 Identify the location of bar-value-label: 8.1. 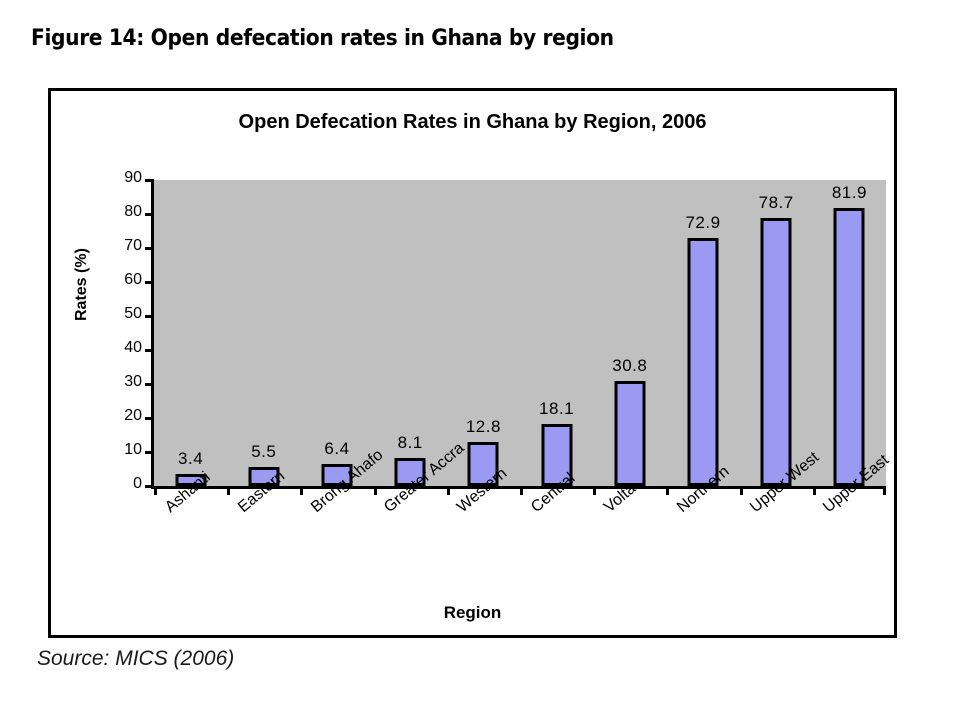
(410, 443).